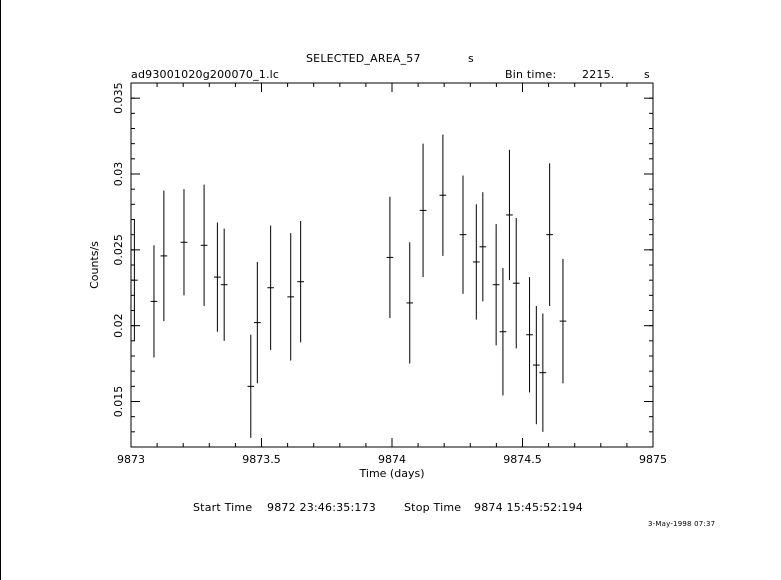 Image resolution: width=781 pixels, height=580 pixels. Describe the element at coordinates (531, 74) in the screenshot. I see `bin-time-label: Bin time:` at that location.